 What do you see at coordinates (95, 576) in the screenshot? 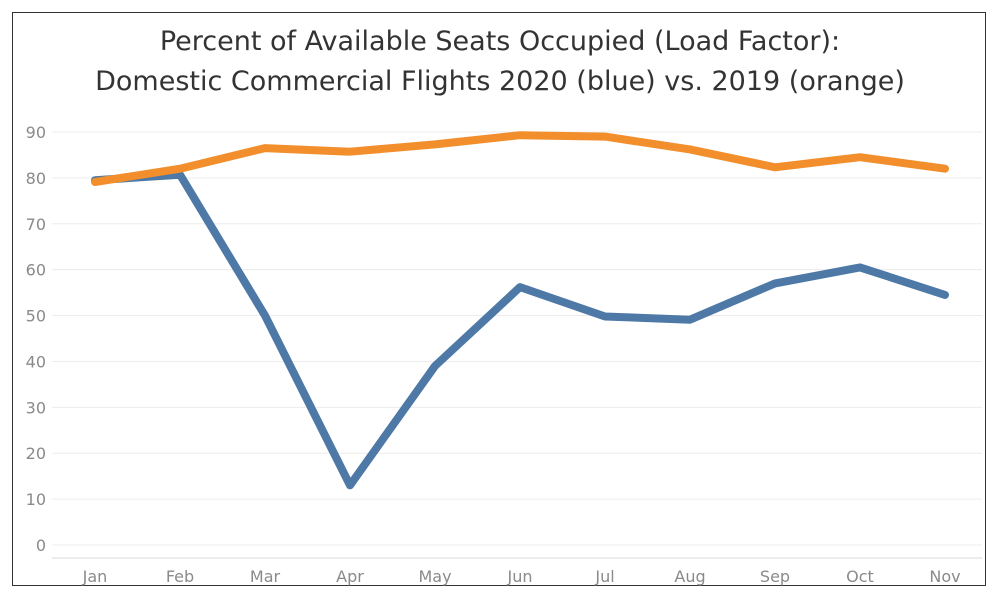
I see `x-tick-label-jan: Jan` at bounding box center [95, 576].